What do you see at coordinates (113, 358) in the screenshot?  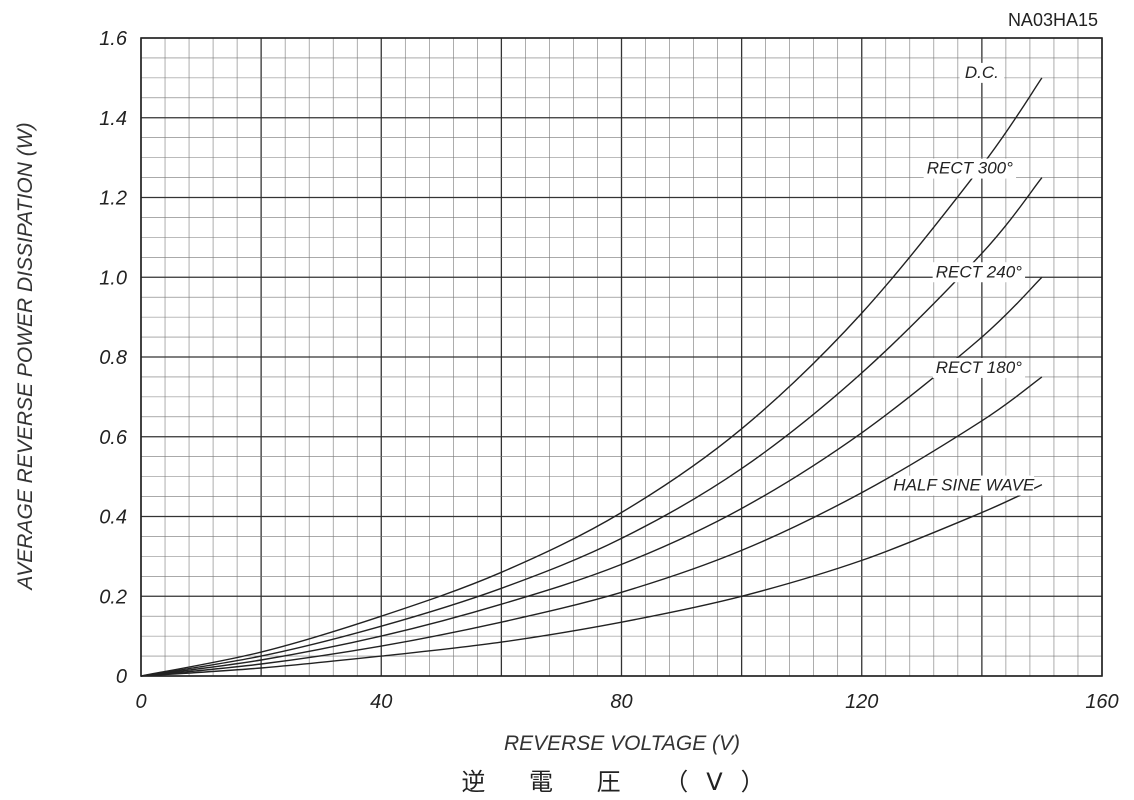 I see `y-tick-label: 0.8` at bounding box center [113, 358].